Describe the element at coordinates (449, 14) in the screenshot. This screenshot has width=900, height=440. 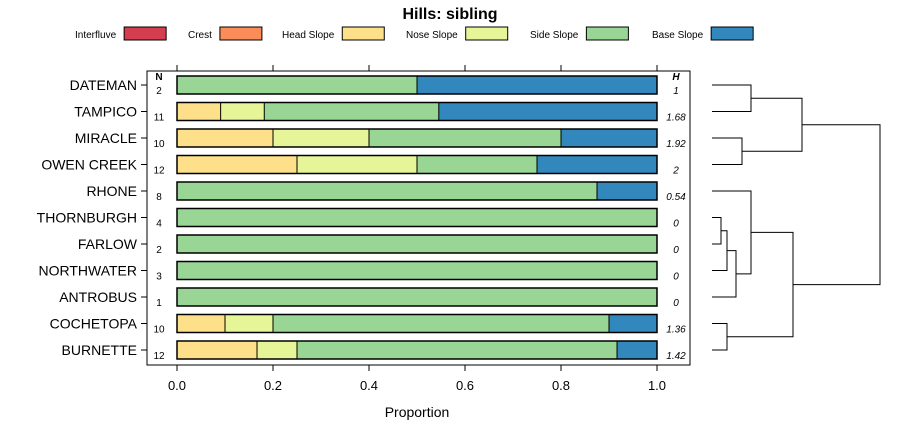
I see `chart-title: Hills: sibling` at that location.